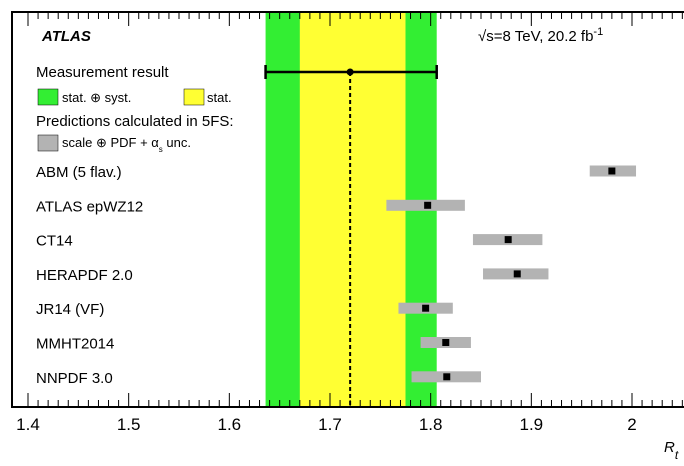 Image resolution: width=684 pixels, height=466 pixels. I want to click on x-axis-label: Rt, so click(671, 450).